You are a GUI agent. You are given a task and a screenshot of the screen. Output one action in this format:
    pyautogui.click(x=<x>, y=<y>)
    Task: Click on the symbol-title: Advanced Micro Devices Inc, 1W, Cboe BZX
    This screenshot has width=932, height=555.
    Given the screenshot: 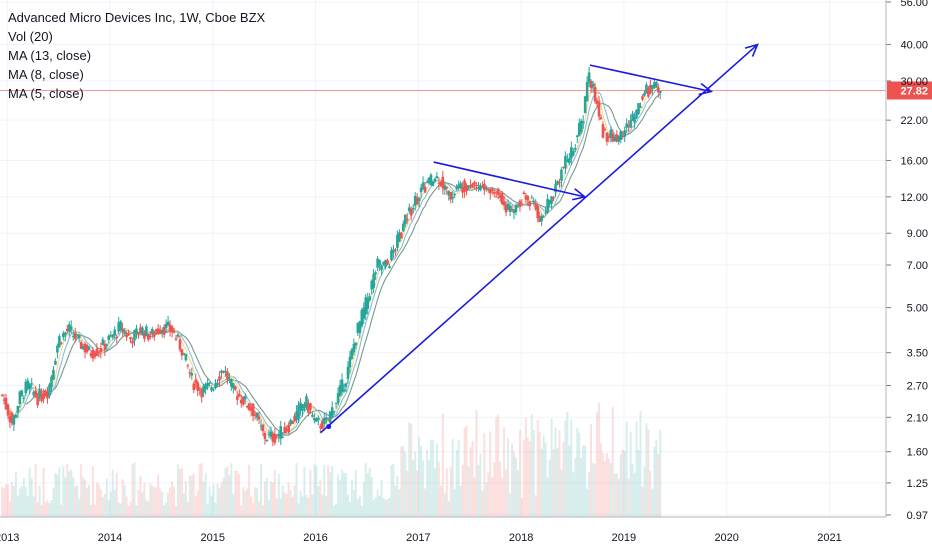 What is the action you would take?
    pyautogui.click(x=137, y=17)
    